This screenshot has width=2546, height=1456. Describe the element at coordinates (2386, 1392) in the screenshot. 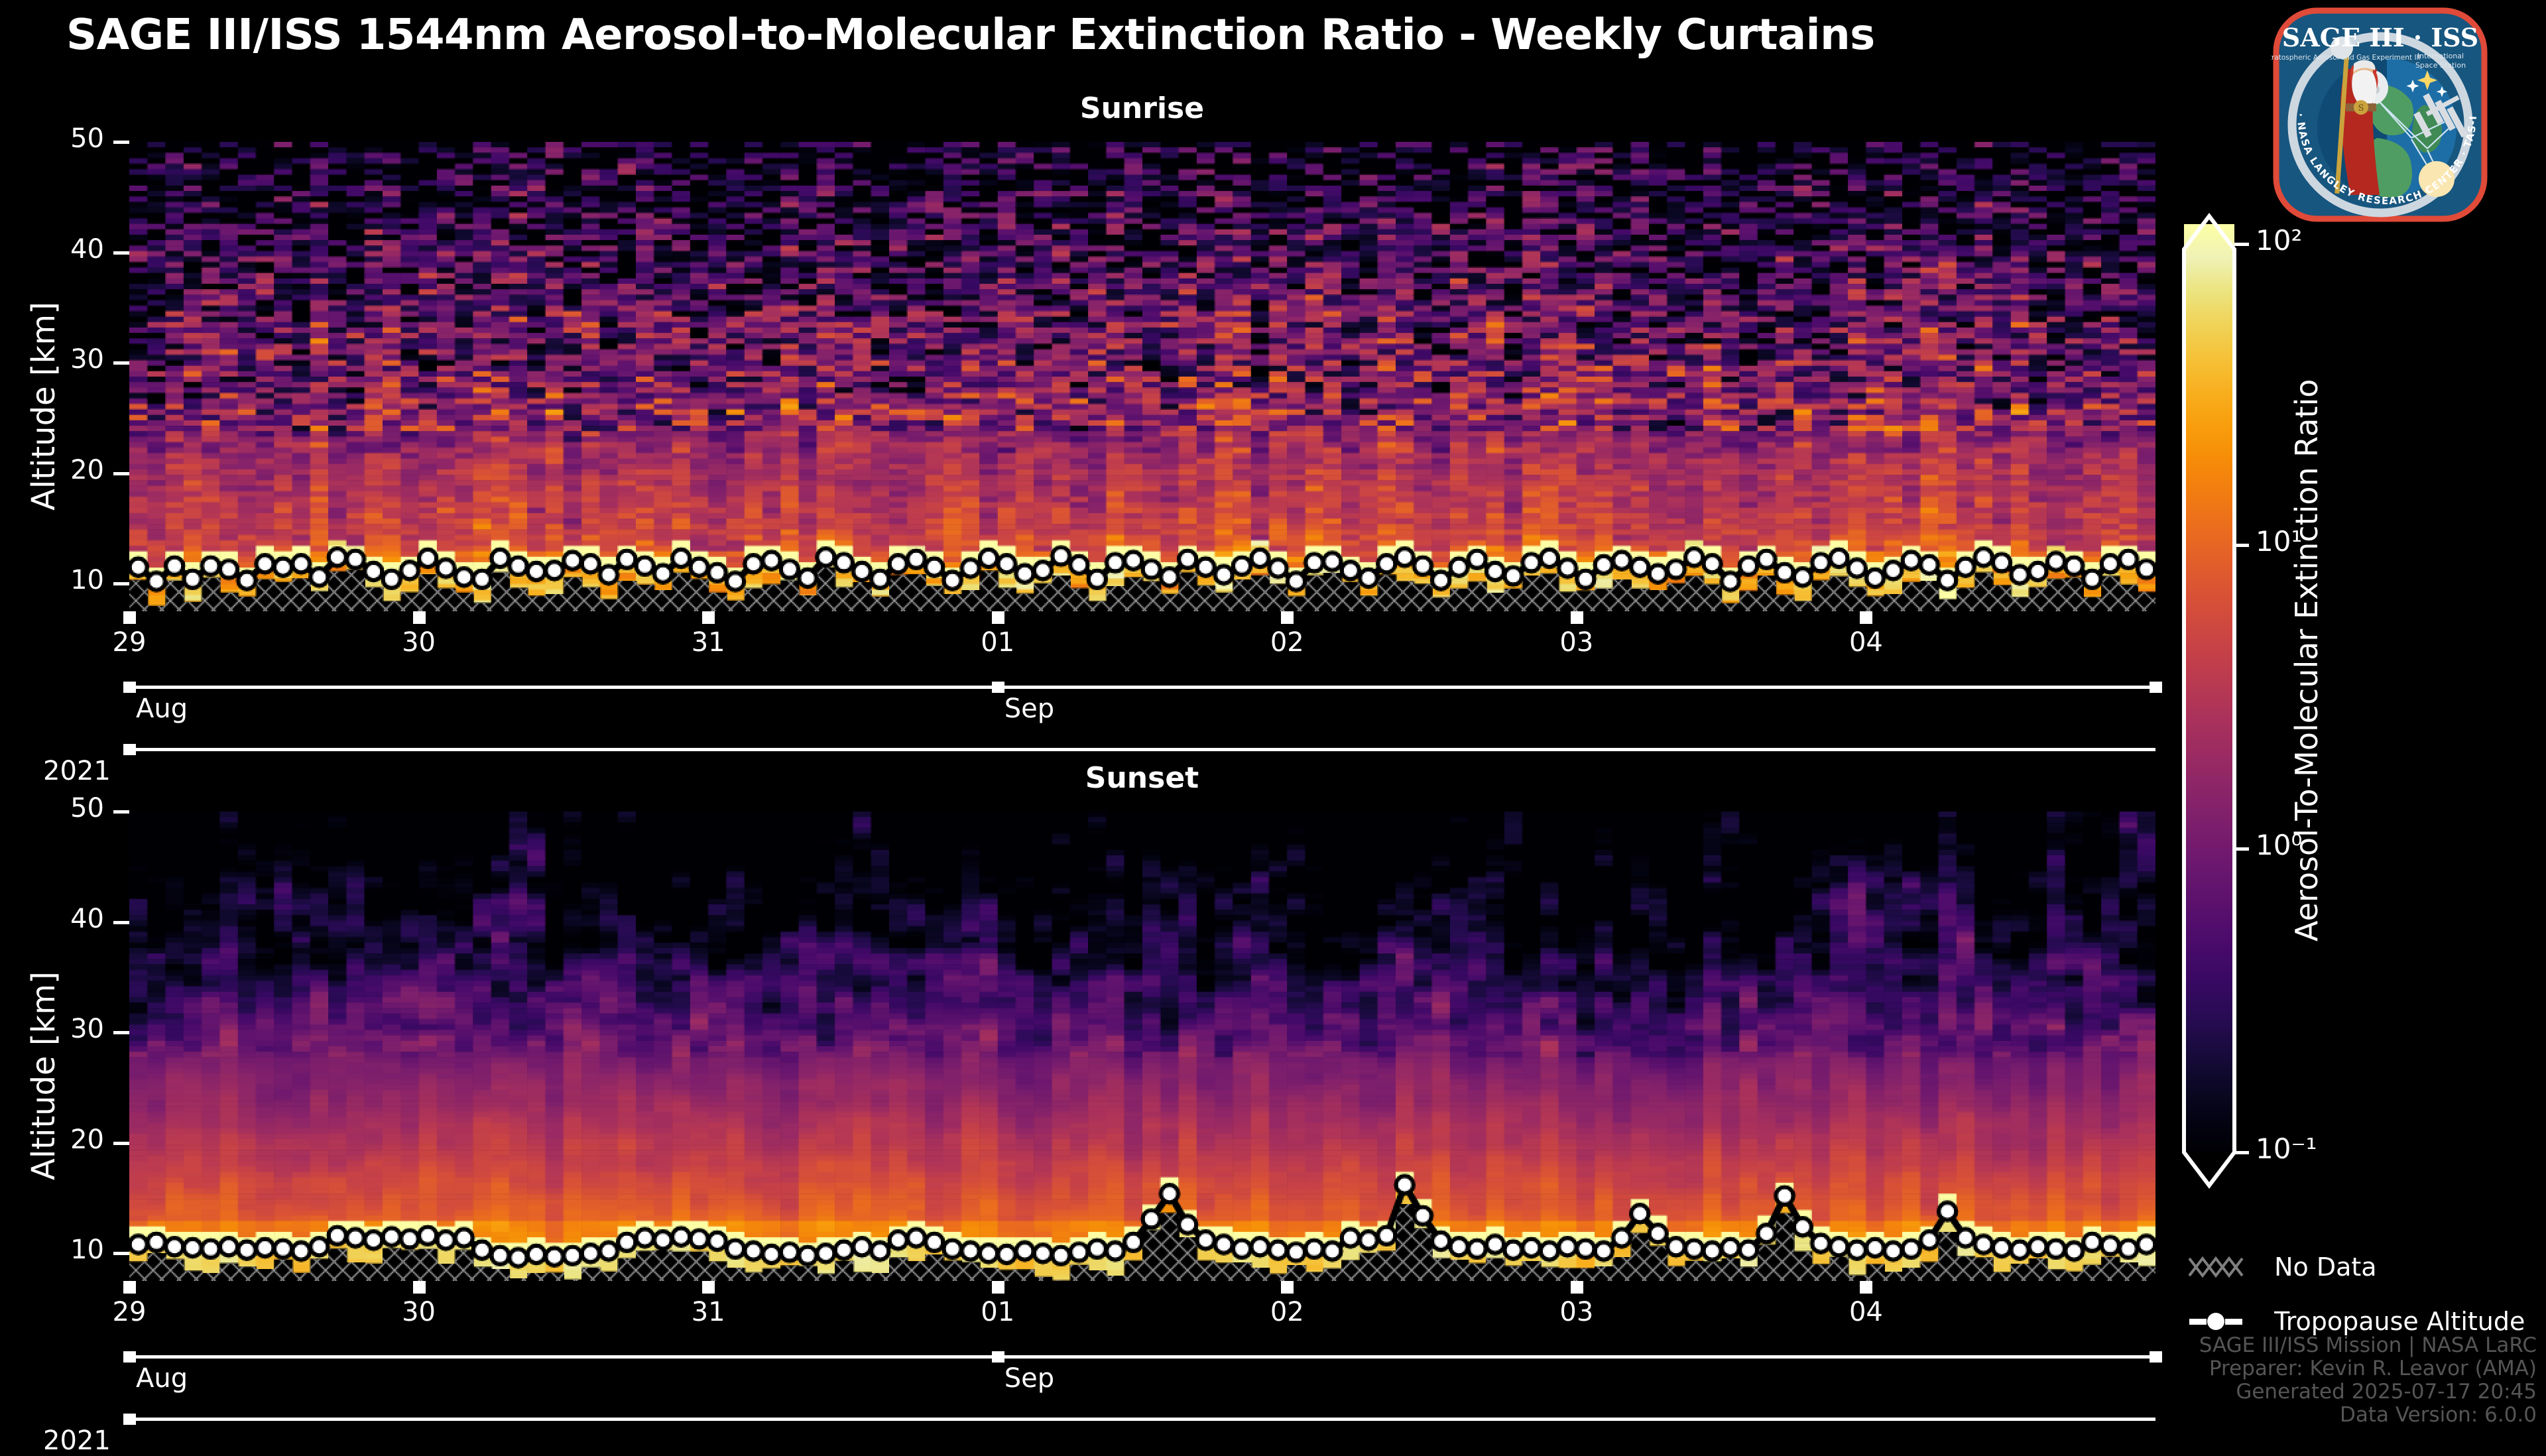

I see `footer-line-3: Generated 2025-07-17 20:45` at that location.